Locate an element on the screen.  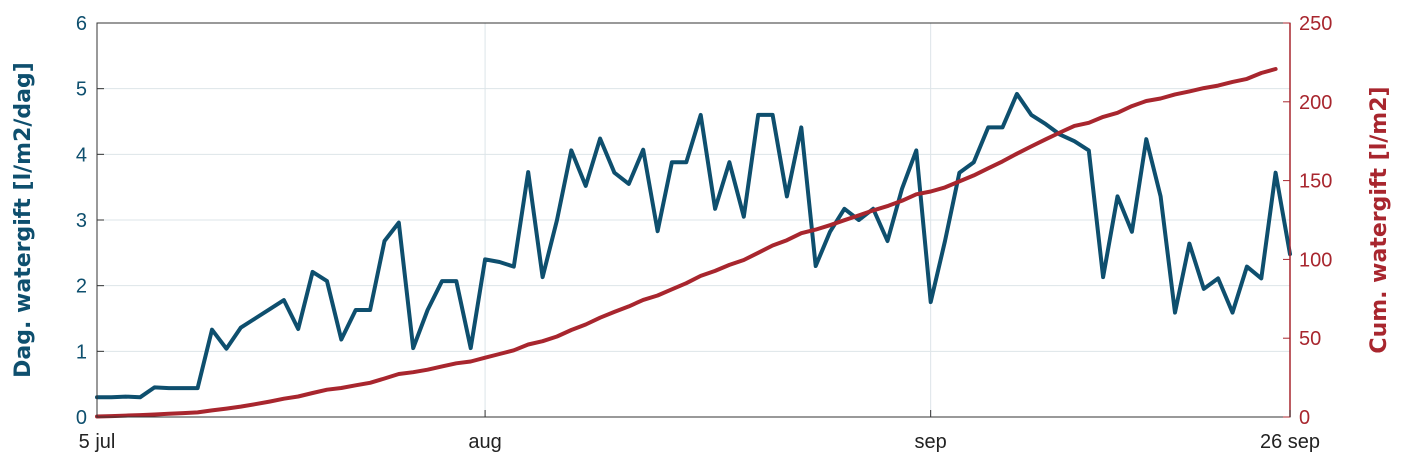
y-right-tick-label: 150 is located at coordinates (1315, 182).